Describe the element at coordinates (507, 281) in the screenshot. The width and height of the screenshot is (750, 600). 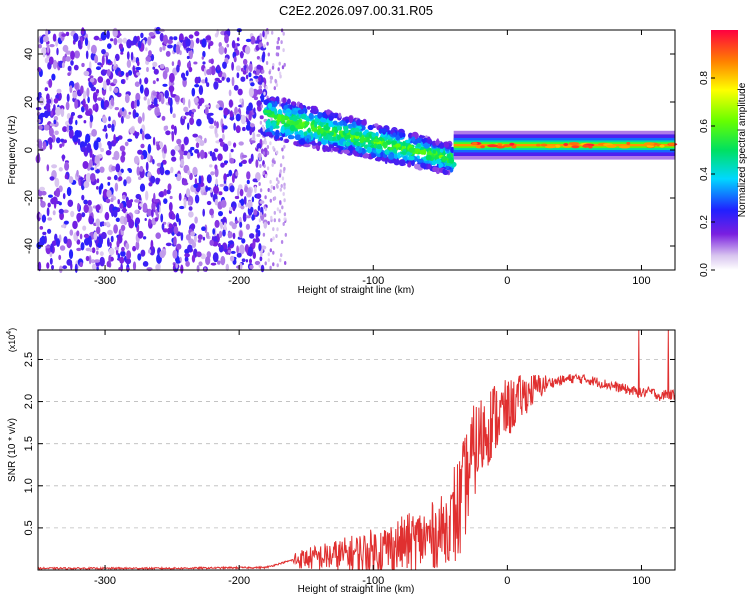
I see `x-tick-label: 0` at that location.